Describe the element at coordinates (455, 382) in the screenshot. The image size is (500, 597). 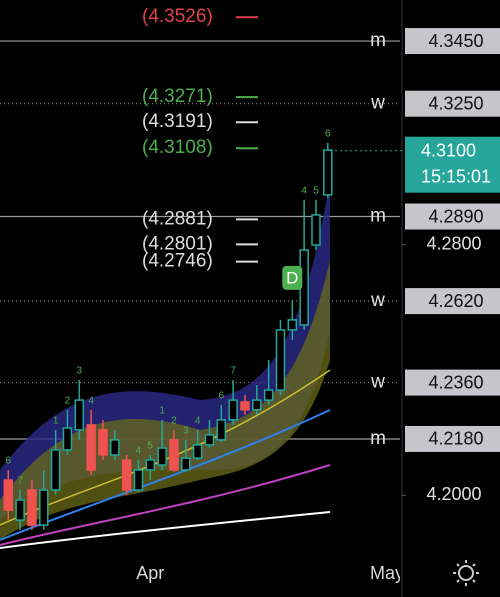
I see `level-label: 4.2360` at that location.